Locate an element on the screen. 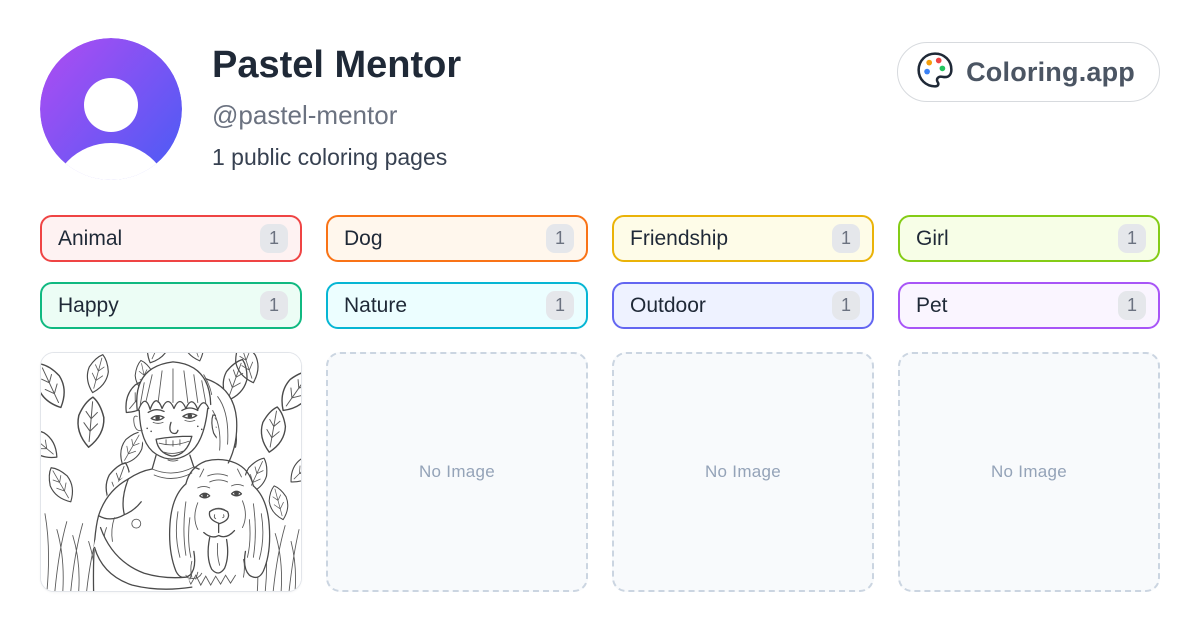  brand-badge: Coloring.app is located at coordinates (1028, 72).